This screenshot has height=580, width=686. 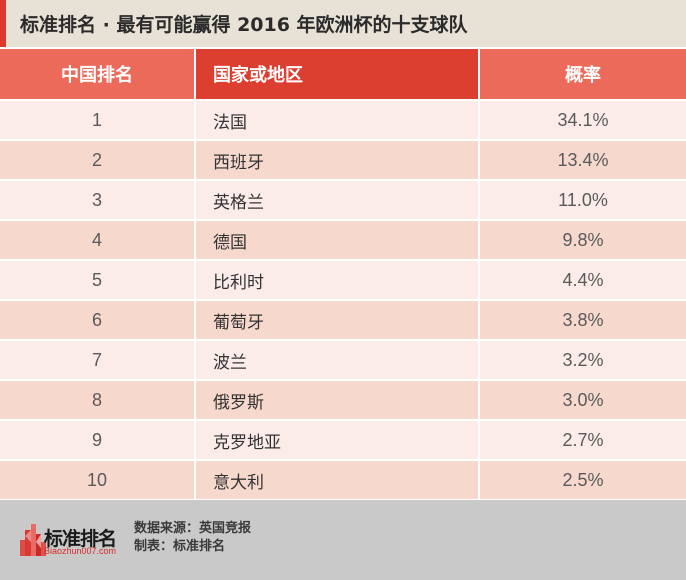 What do you see at coordinates (98, 280) in the screenshot?
I see `rank-cell: 5` at bounding box center [98, 280].